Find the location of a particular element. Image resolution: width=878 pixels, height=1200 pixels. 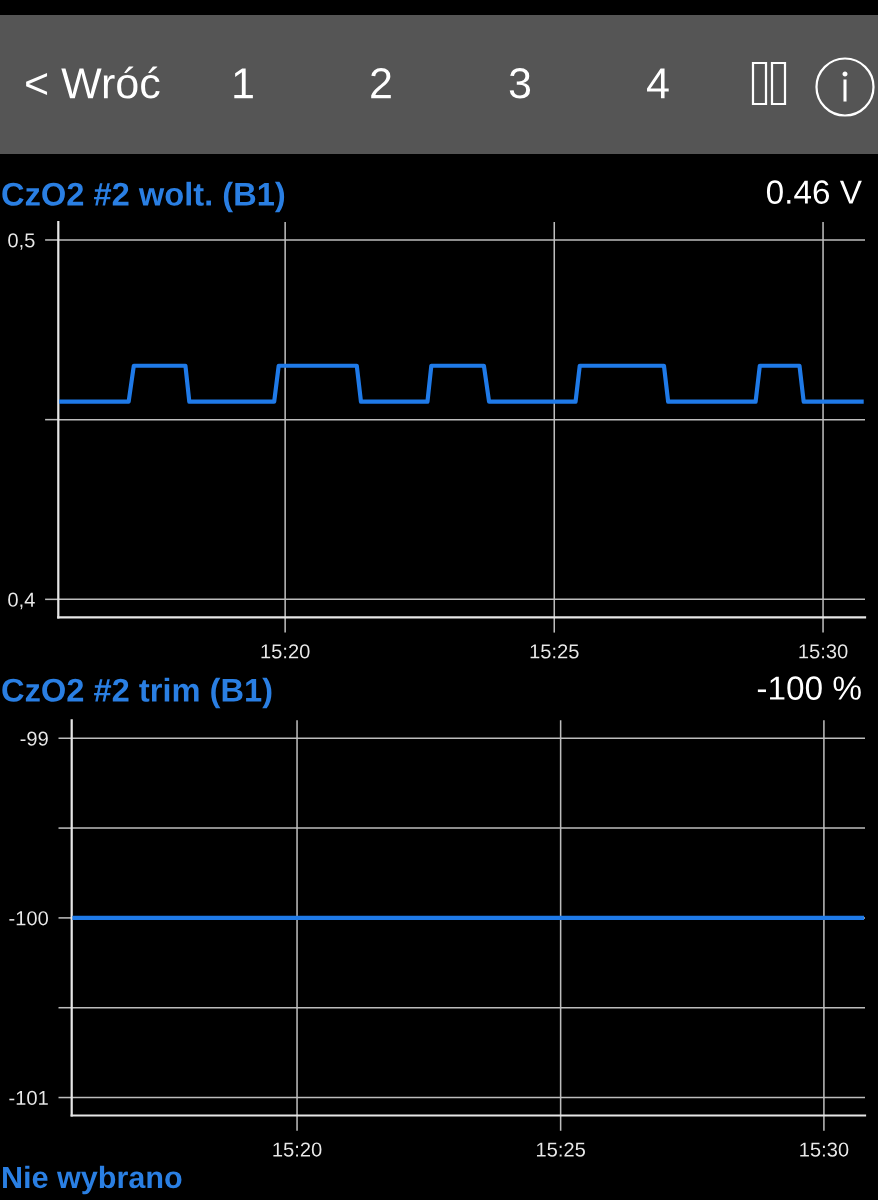

chart-title: CzO2 #2 trim (B1) is located at coordinates (137, 693).